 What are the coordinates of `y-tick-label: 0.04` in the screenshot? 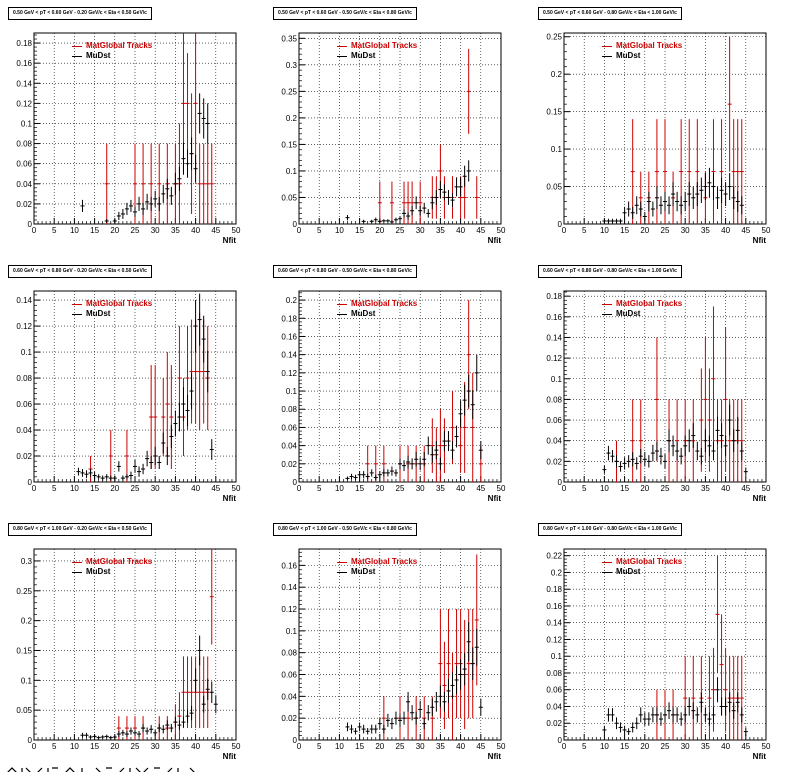 It's located at (24, 184).